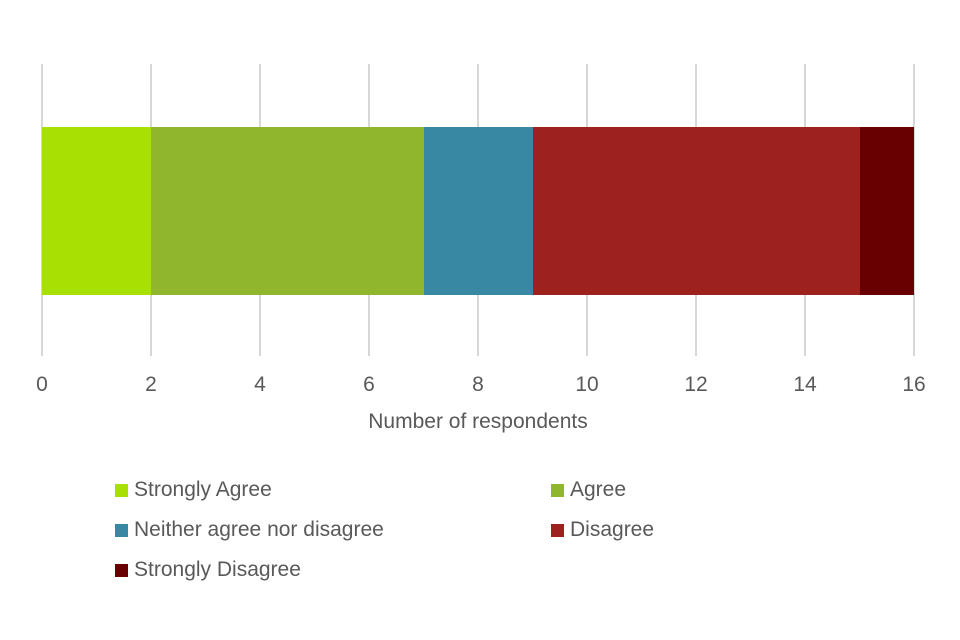 This screenshot has width=960, height=640. Describe the element at coordinates (333, 570) in the screenshot. I see `legend-item-strongly-disagree: Strongly Disagree` at that location.